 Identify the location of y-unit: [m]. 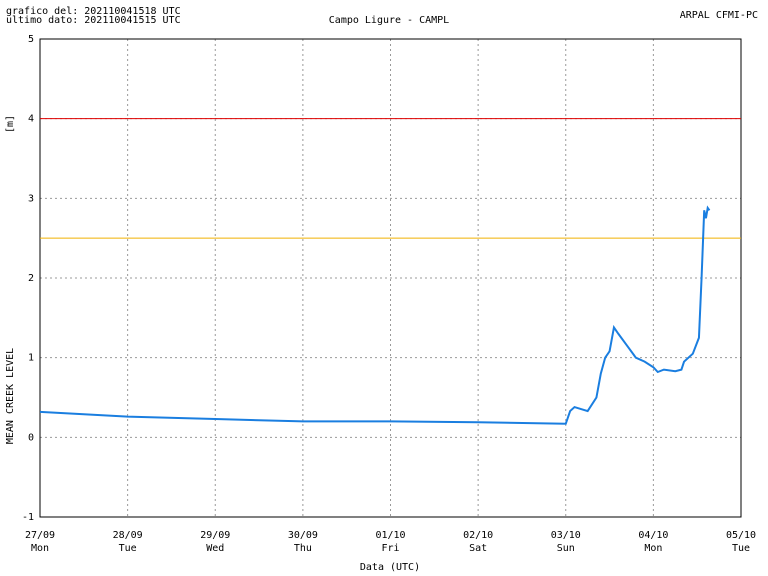
(10, 124).